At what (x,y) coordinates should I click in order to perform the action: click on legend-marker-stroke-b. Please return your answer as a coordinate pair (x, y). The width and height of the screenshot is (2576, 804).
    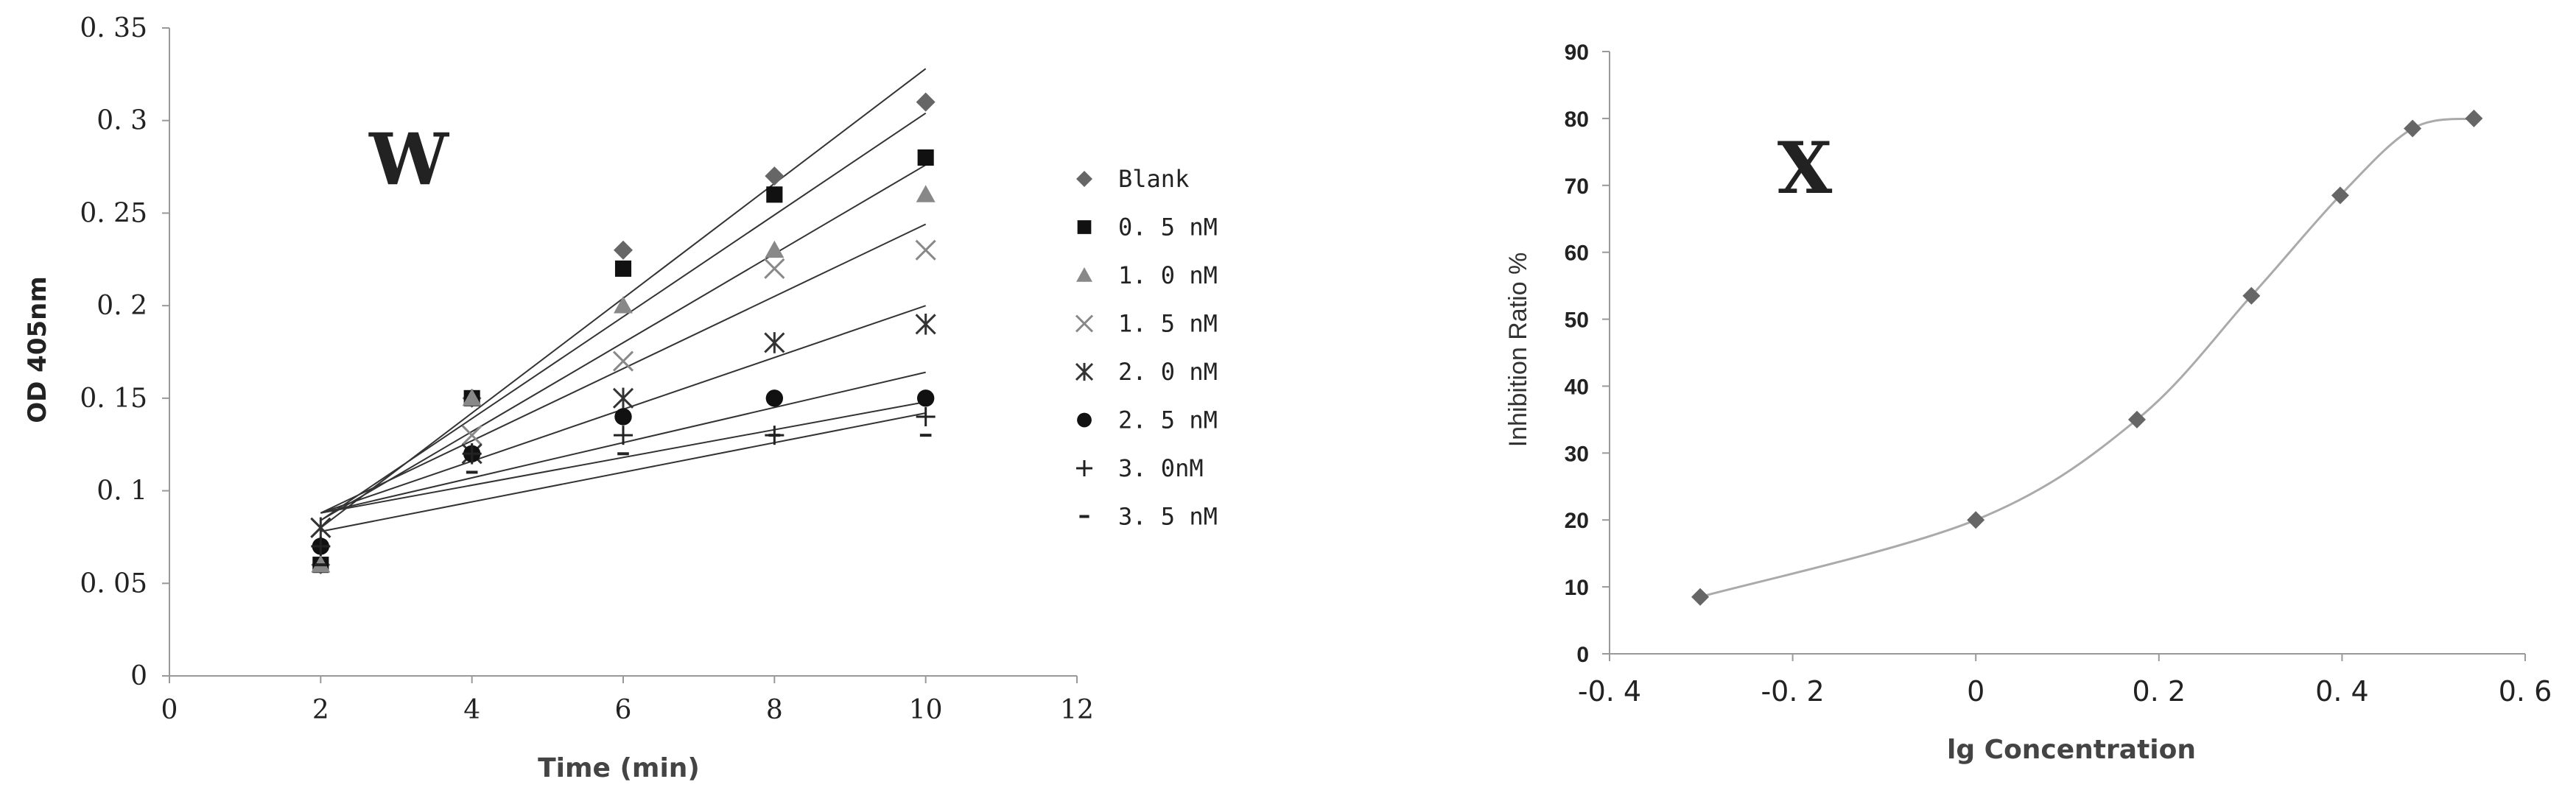
    Looking at the image, I should click on (1084, 323).